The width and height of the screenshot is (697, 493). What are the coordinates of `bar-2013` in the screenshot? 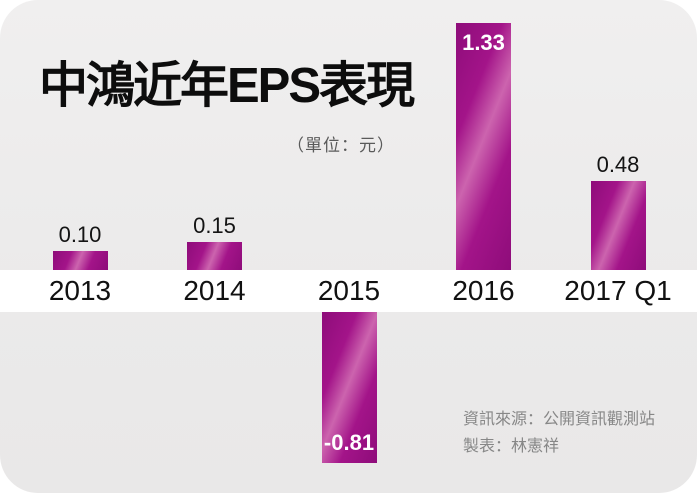 It's located at (80, 260).